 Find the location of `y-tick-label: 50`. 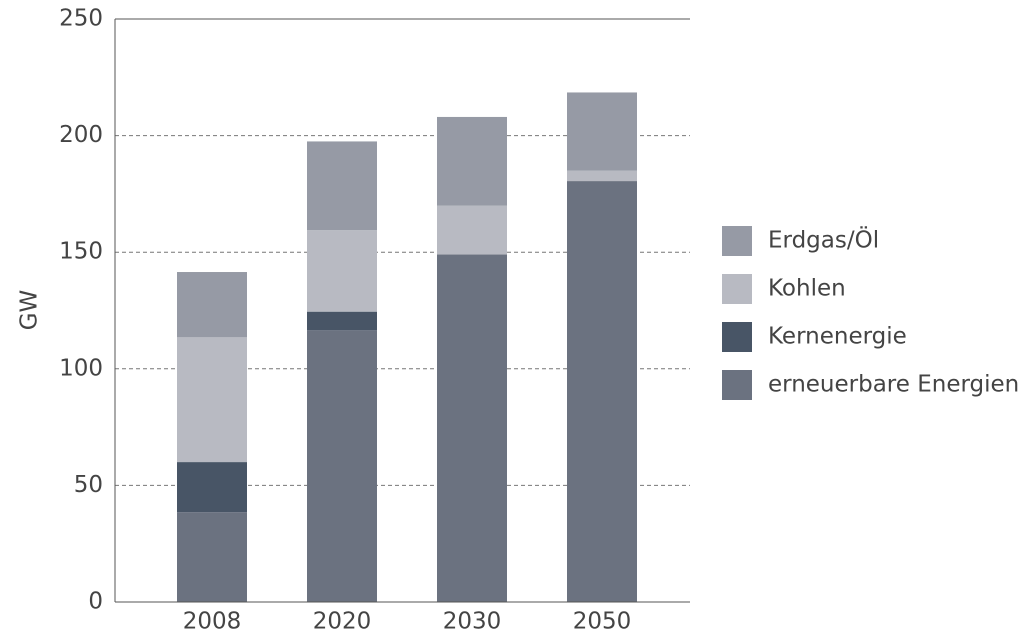

y-tick-label: 50 is located at coordinates (88, 485).